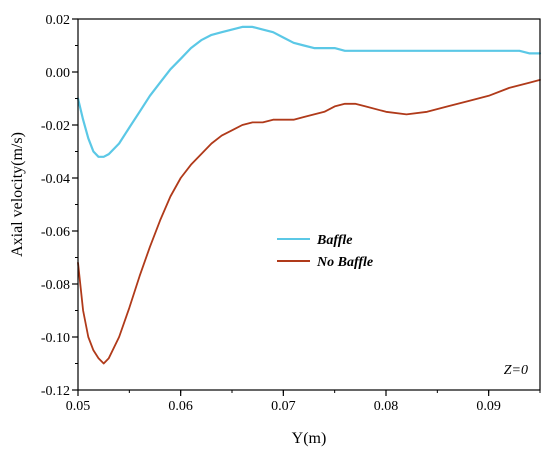 This screenshot has height=457, width=550. I want to click on y-tick-label: -0.10, so click(55, 338).